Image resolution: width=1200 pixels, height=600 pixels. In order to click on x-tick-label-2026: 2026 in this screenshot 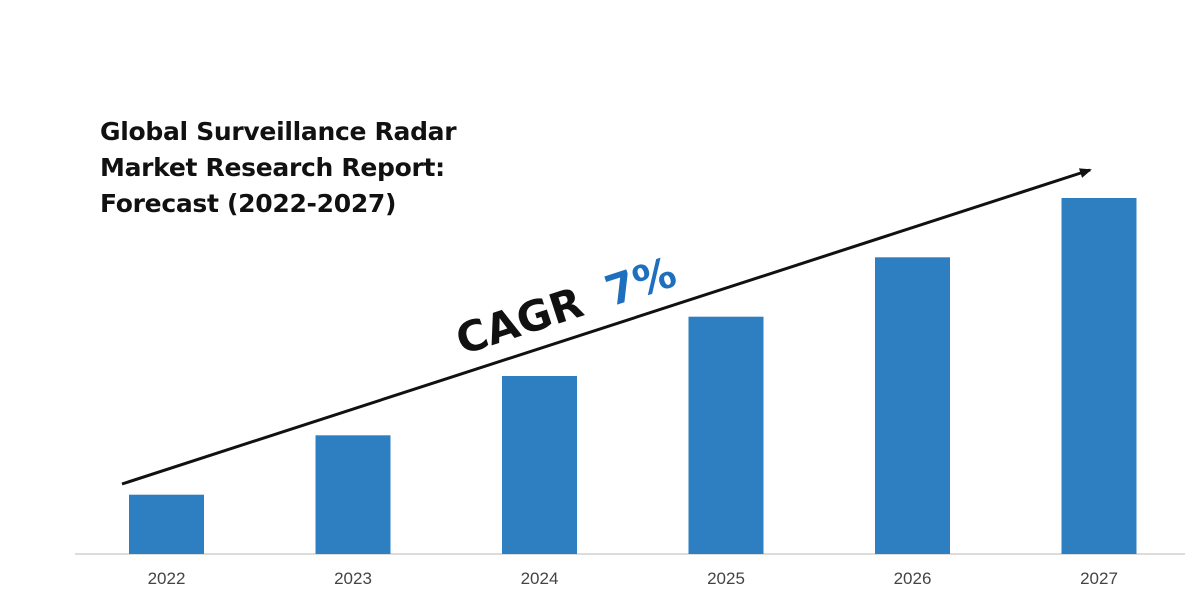, I will do `click(913, 578)`.